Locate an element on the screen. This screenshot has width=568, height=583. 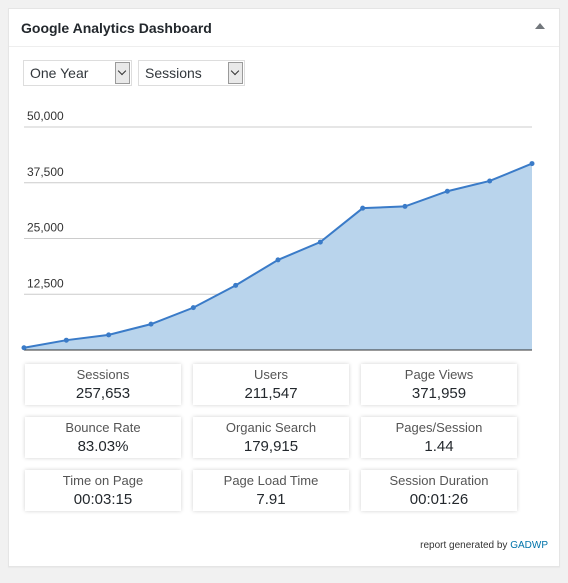
period-select-value: One Year is located at coordinates (59, 73).